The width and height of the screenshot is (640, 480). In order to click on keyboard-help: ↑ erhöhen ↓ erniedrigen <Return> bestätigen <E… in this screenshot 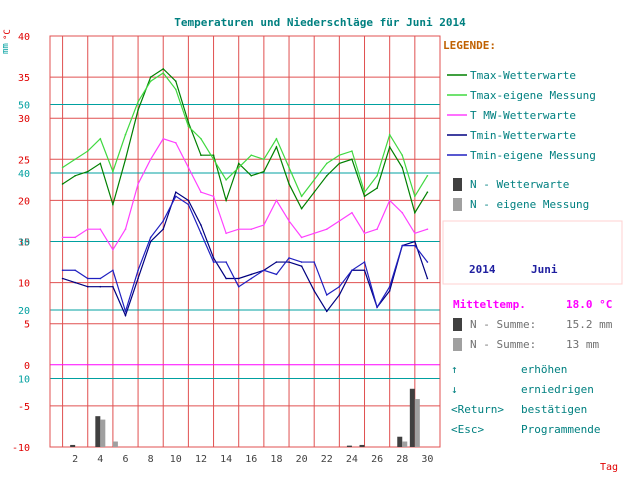, I will do `click(525, 399)`.